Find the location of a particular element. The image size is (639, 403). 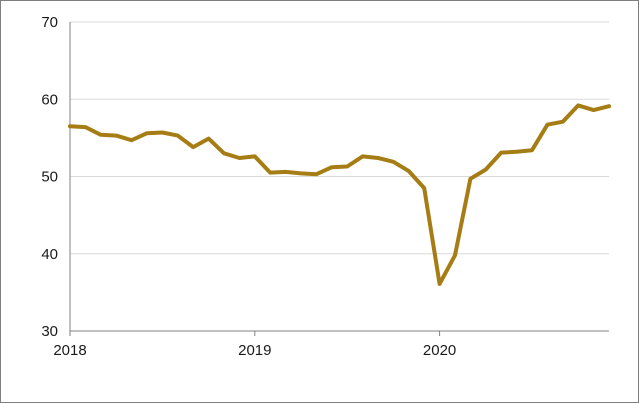

y-tick-label: 60 is located at coordinates (49, 99).